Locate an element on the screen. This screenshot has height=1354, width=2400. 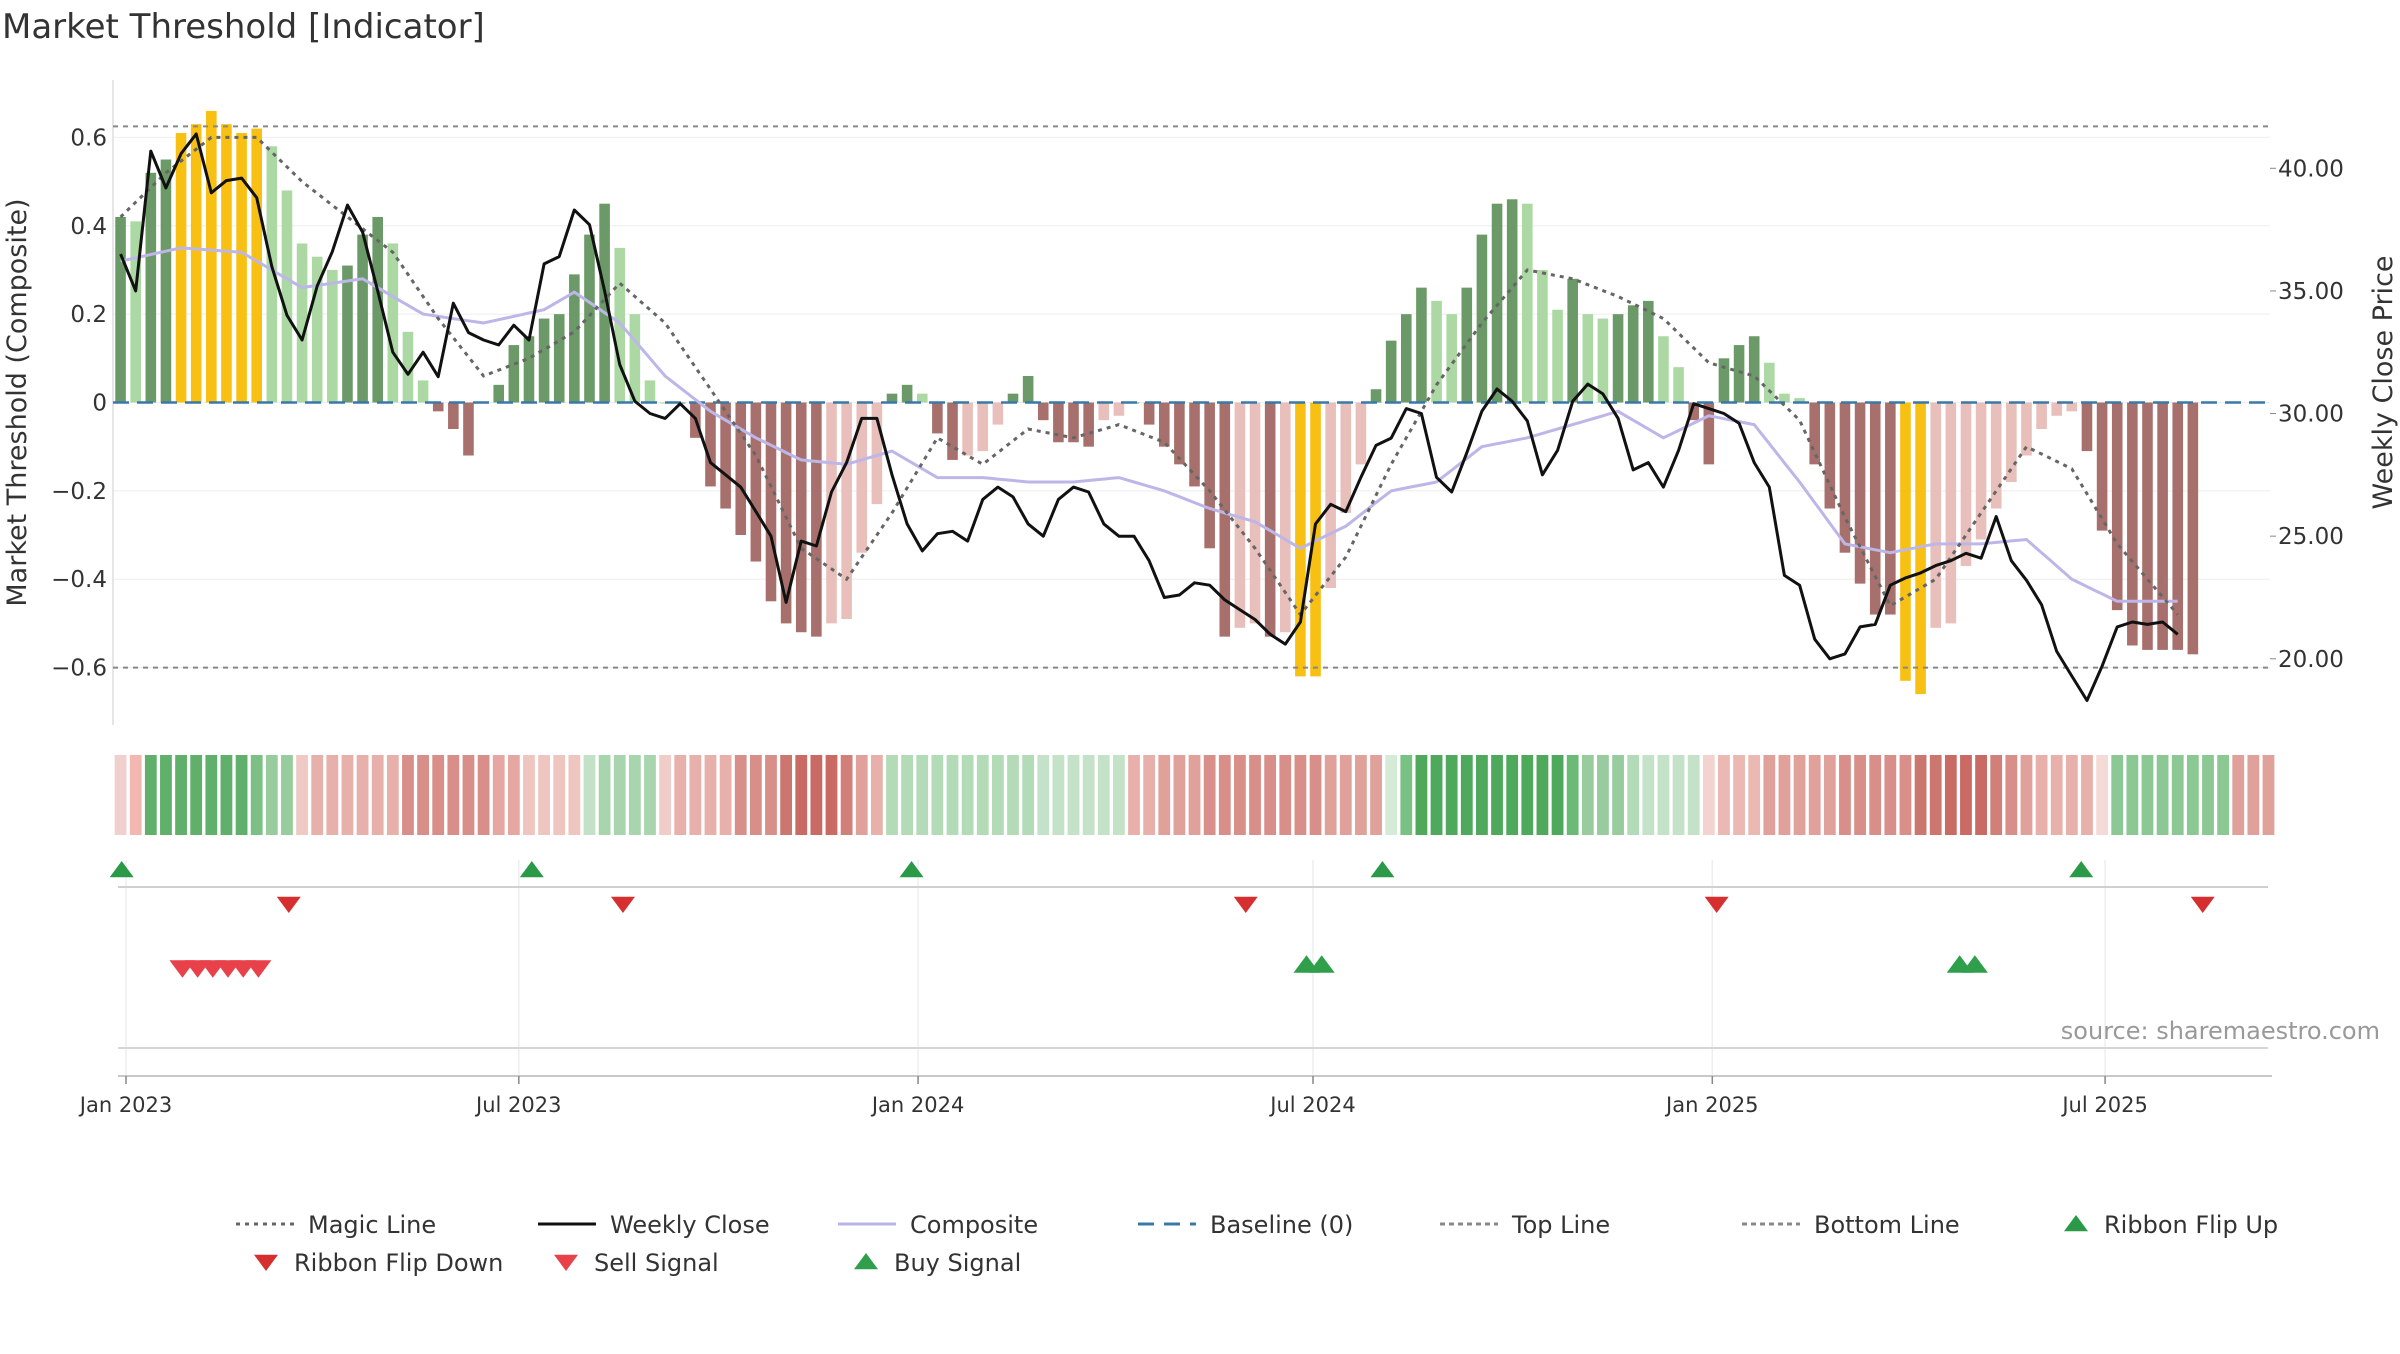
ribbon-flip-up-marker is located at coordinates (121, 869).